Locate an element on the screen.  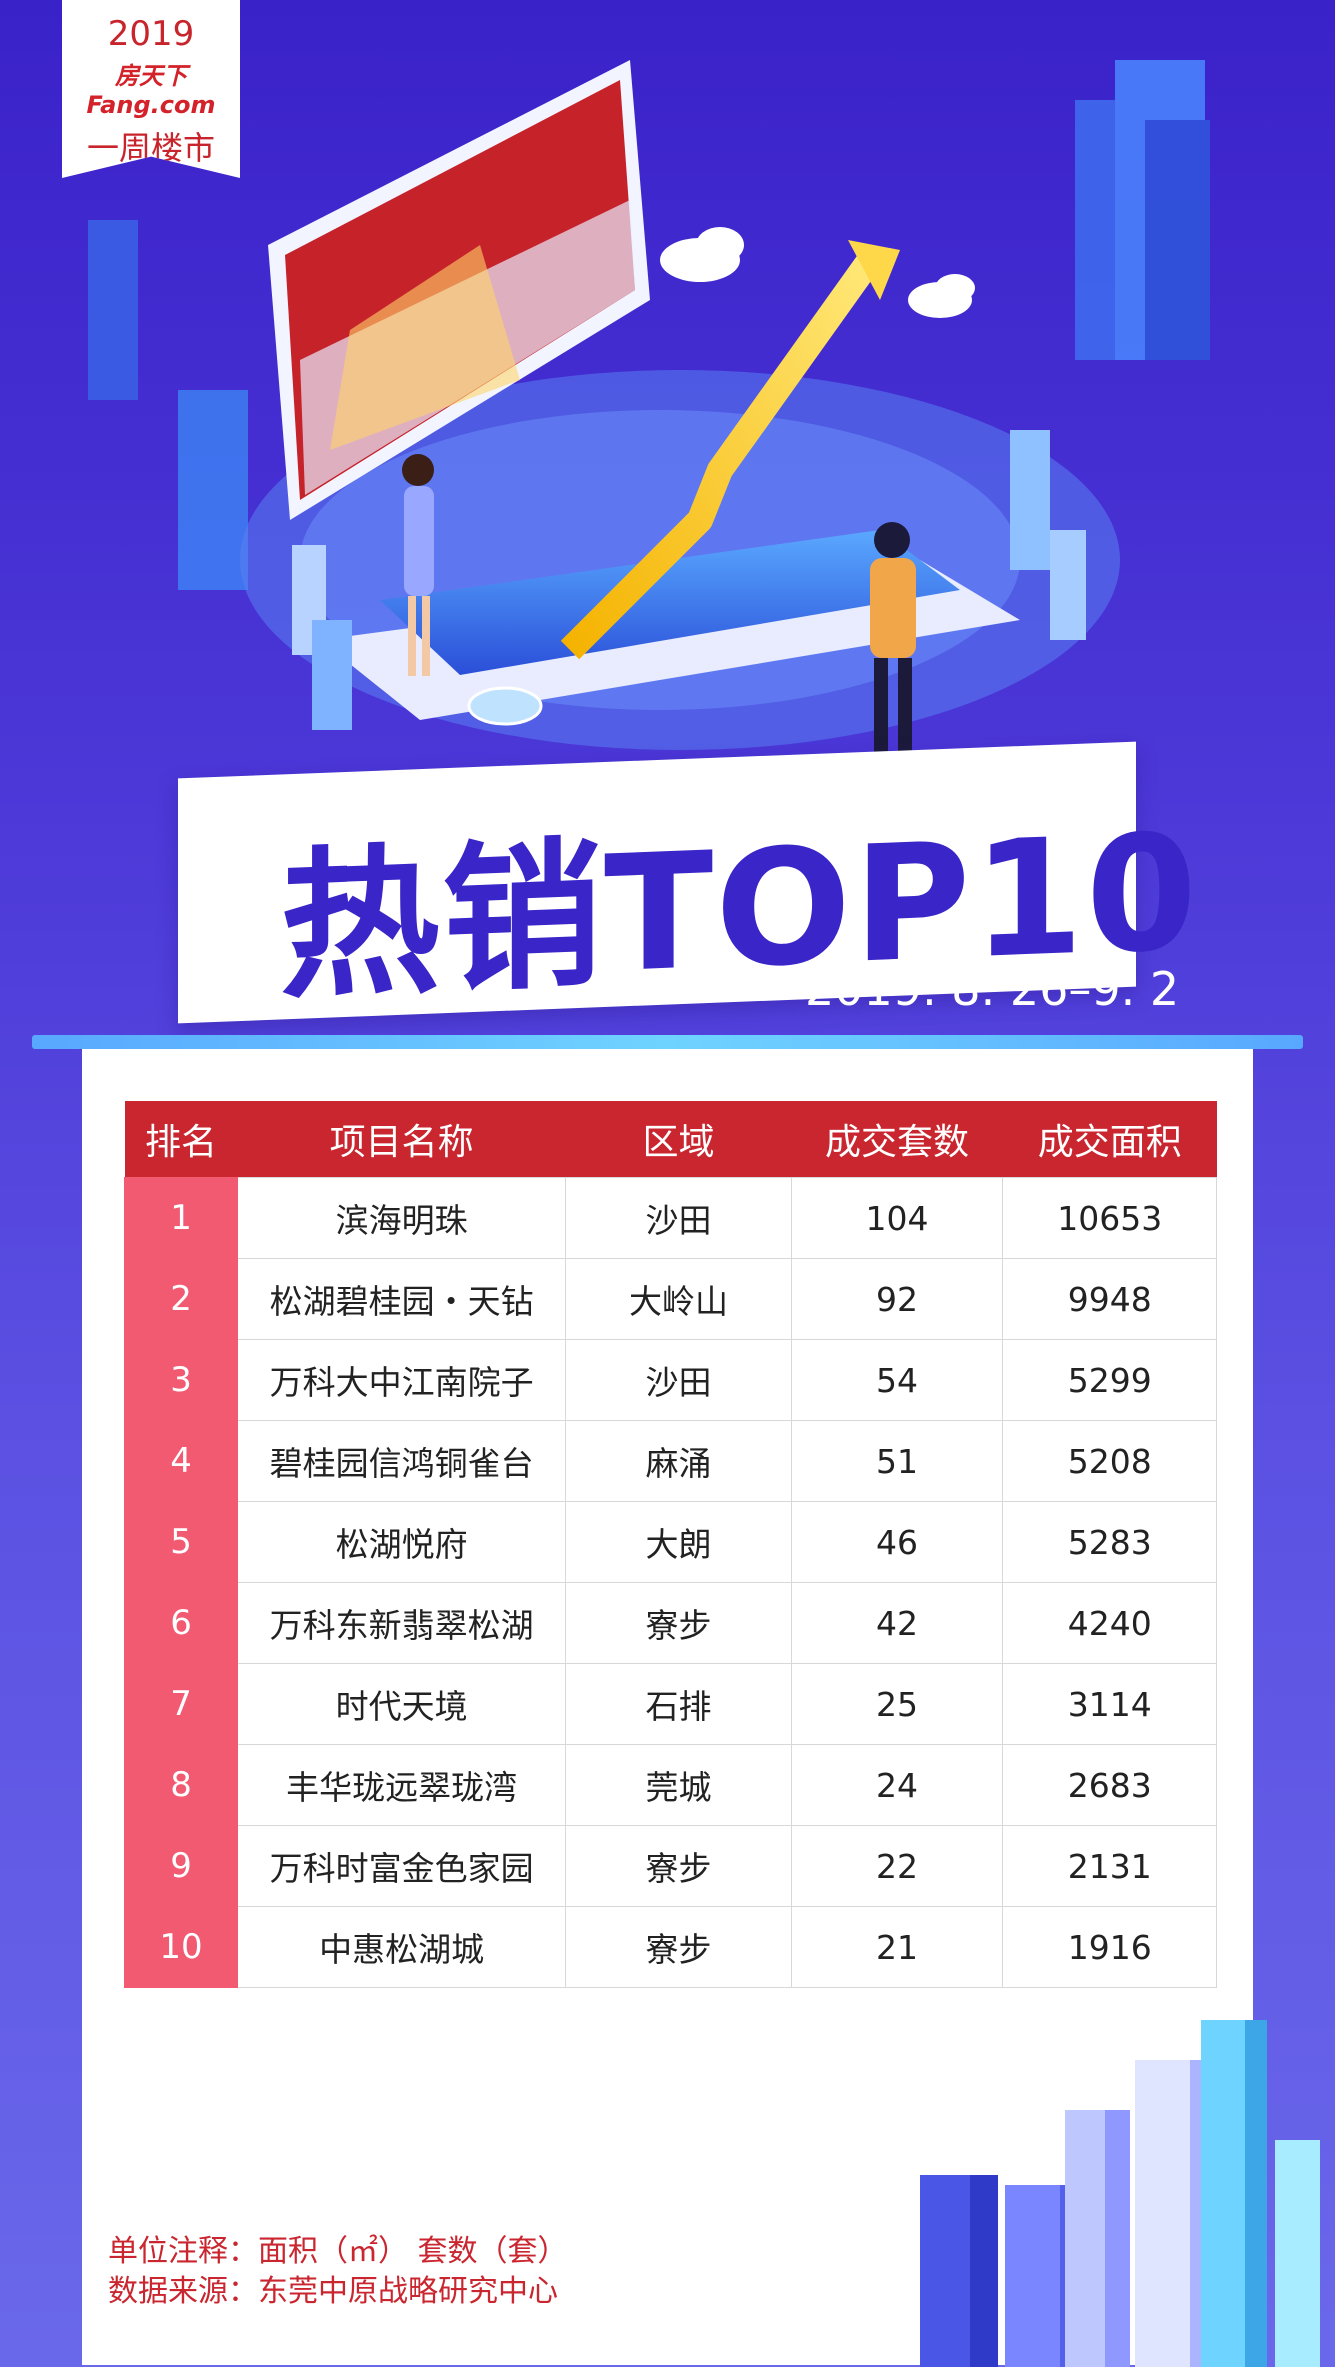
brand-logo: 房天下Fang.com is located at coordinates (151, 90).